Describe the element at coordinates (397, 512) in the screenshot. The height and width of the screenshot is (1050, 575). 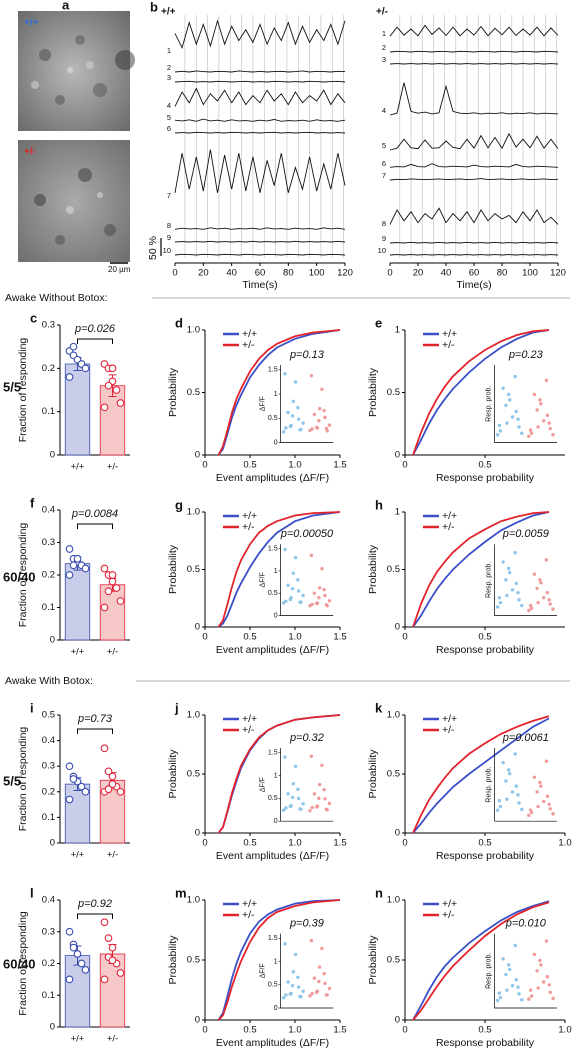
I see `y-tick-label: 1` at that location.